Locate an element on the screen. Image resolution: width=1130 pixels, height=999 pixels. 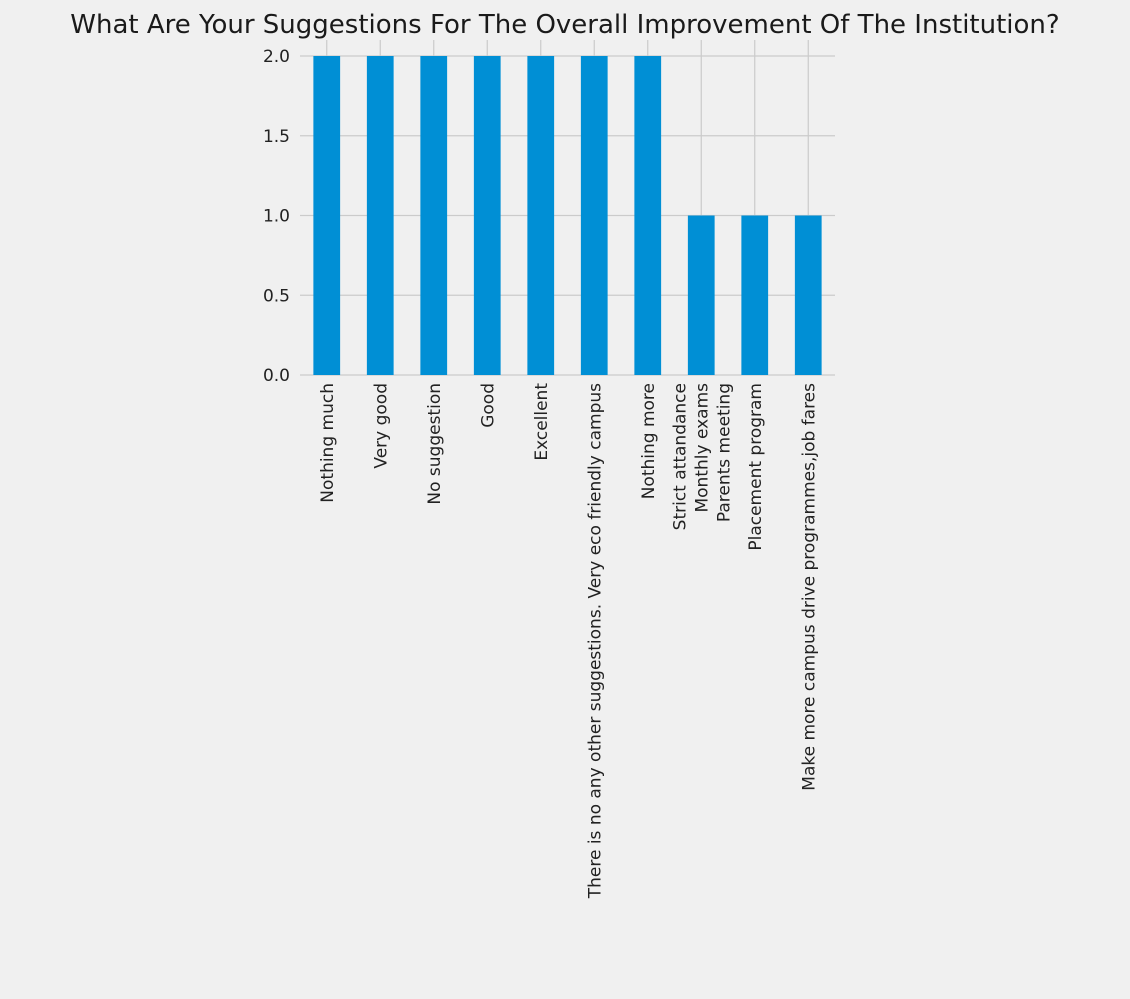
y-tick-label: 0.5 is located at coordinates (276, 296).